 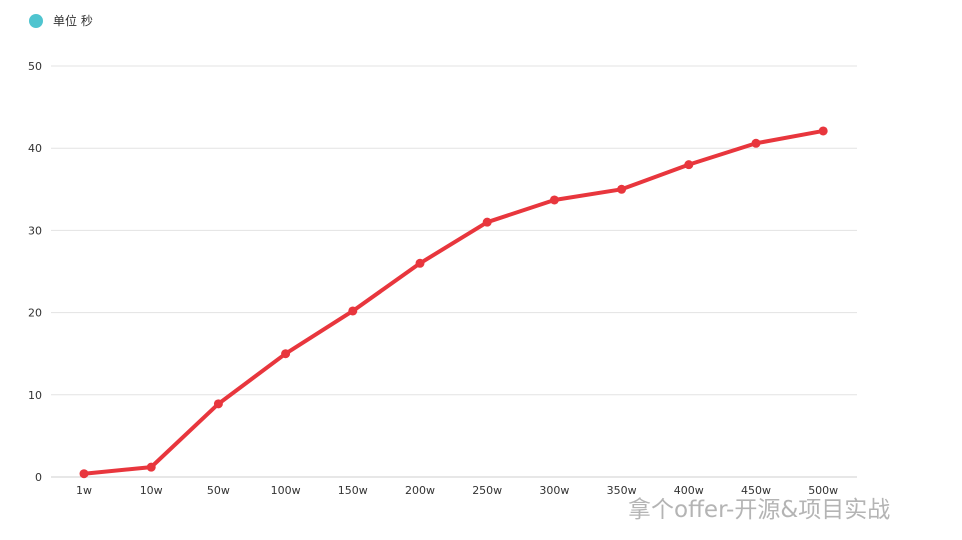 I want to click on y-tick-label: 40, so click(x=35, y=148).